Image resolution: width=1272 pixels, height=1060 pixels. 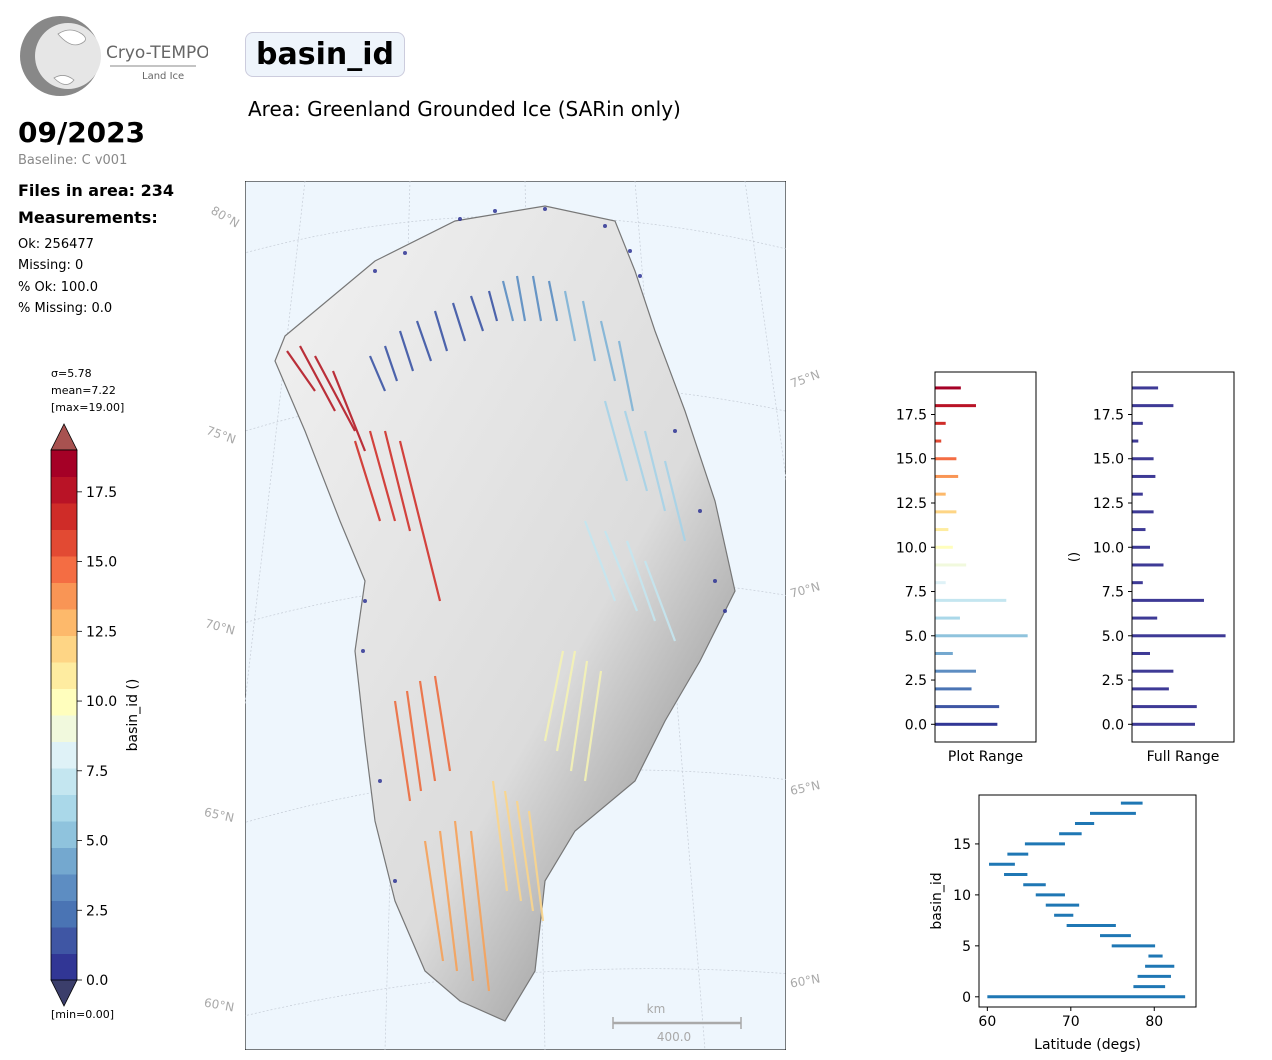 I want to click on lat-label-70: 70°N, so click(x=220, y=627).